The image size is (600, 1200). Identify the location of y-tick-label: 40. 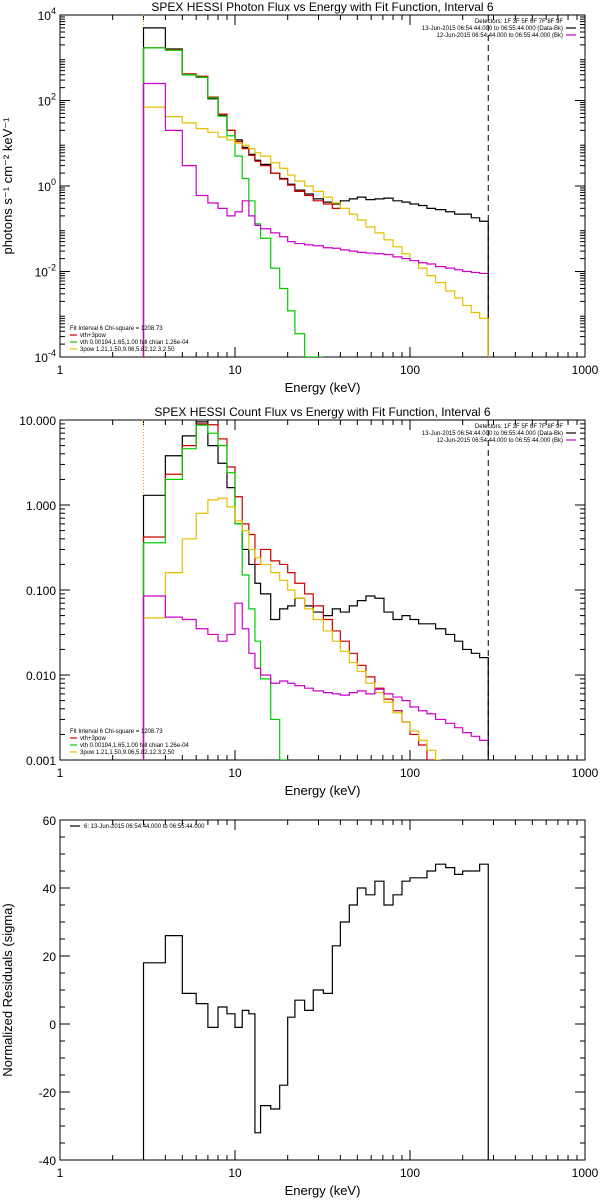
(50, 889).